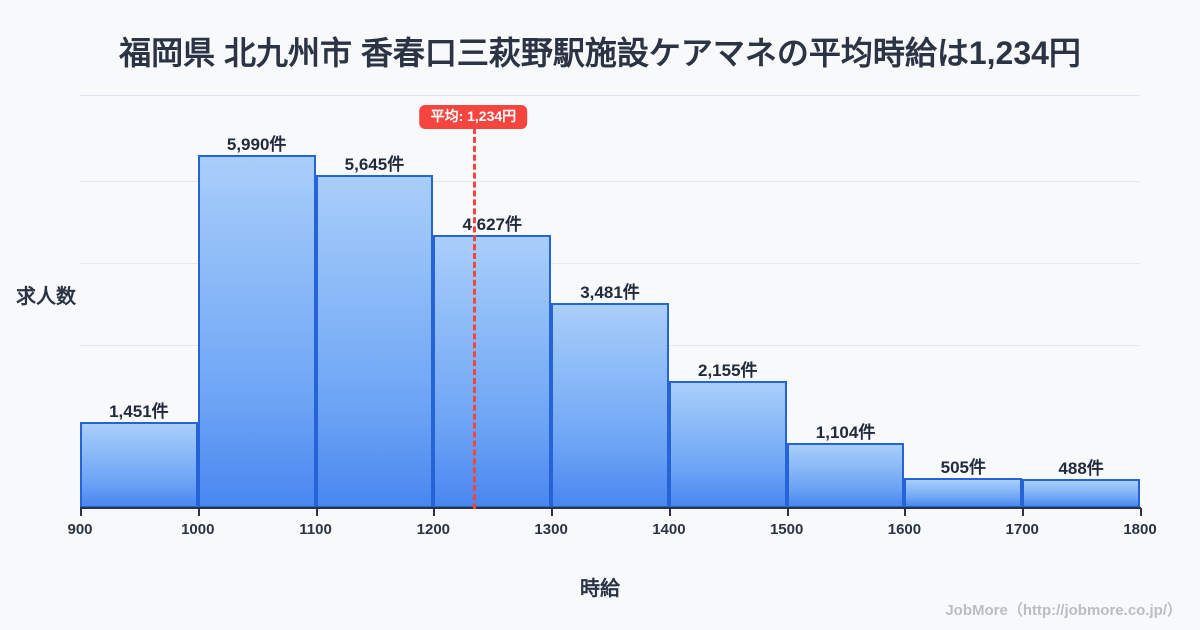  What do you see at coordinates (1081, 469) in the screenshot?
I see `bar-value-label: 488件` at bounding box center [1081, 469].